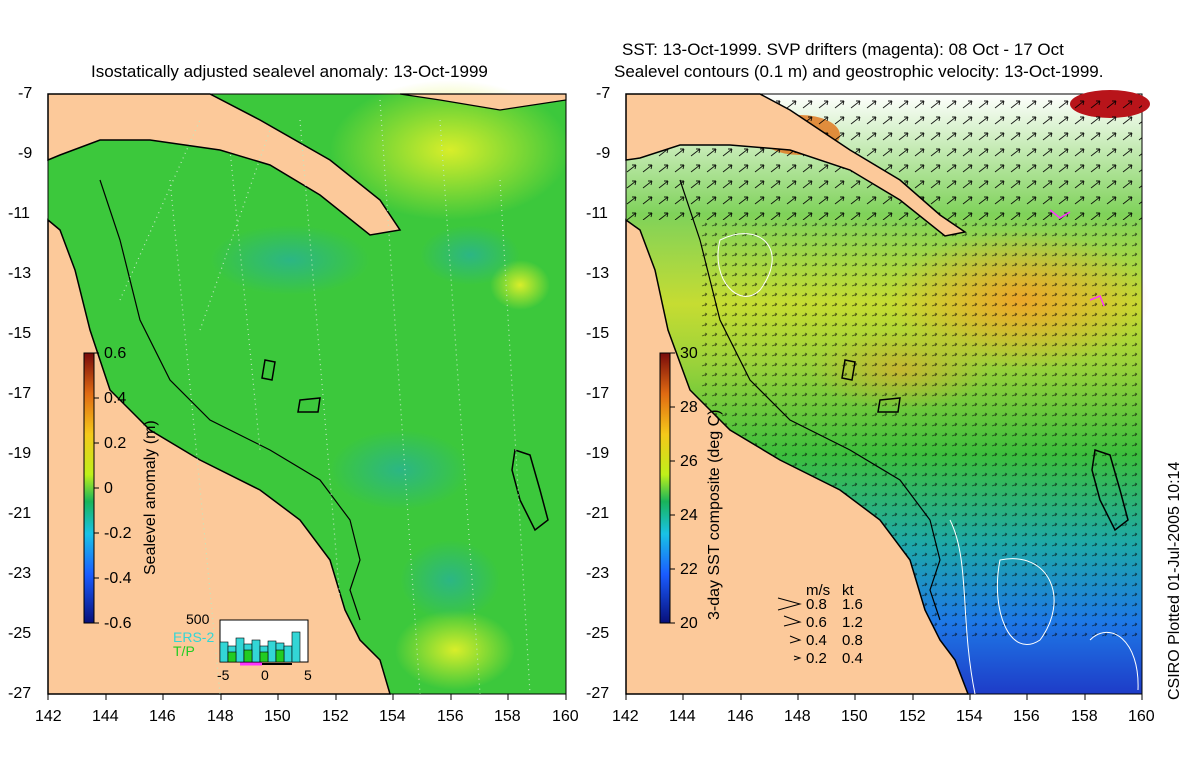 The image size is (1200, 780). What do you see at coordinates (392, 716) in the screenshot?
I see `left-x-tick: 154` at bounding box center [392, 716].